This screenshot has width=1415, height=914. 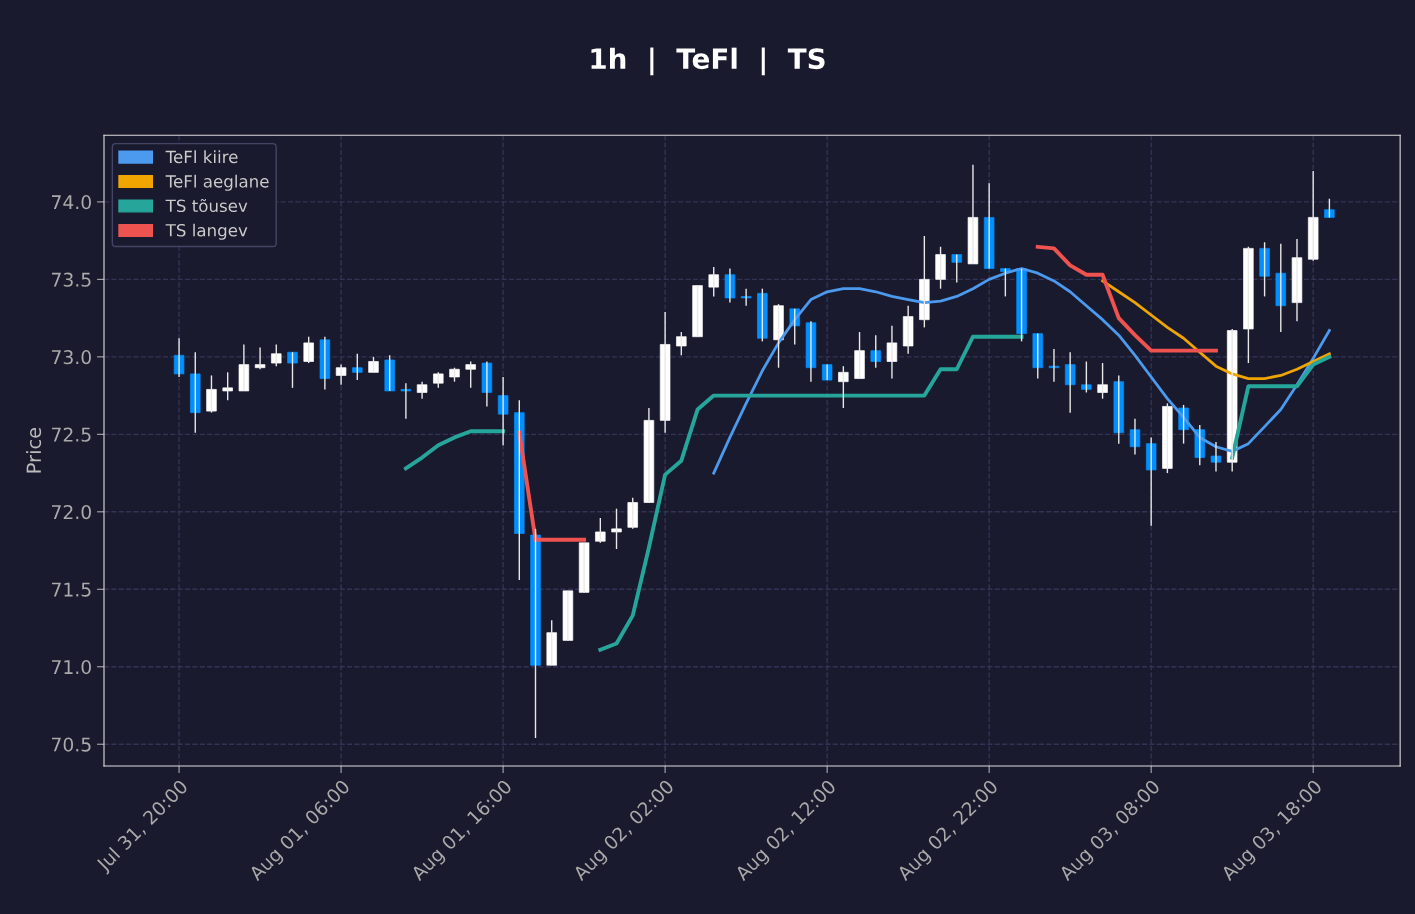 I want to click on y-tick-label: 71.5, so click(x=71, y=589).